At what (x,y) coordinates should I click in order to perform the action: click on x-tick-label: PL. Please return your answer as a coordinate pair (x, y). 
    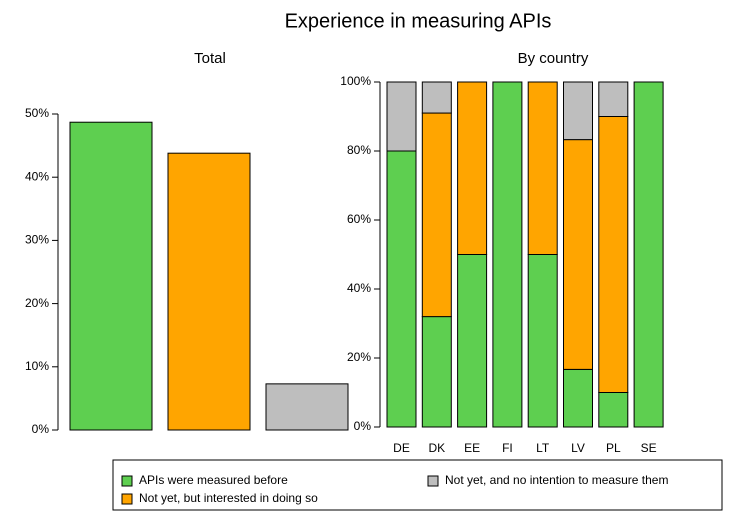
    Looking at the image, I should click on (613, 448).